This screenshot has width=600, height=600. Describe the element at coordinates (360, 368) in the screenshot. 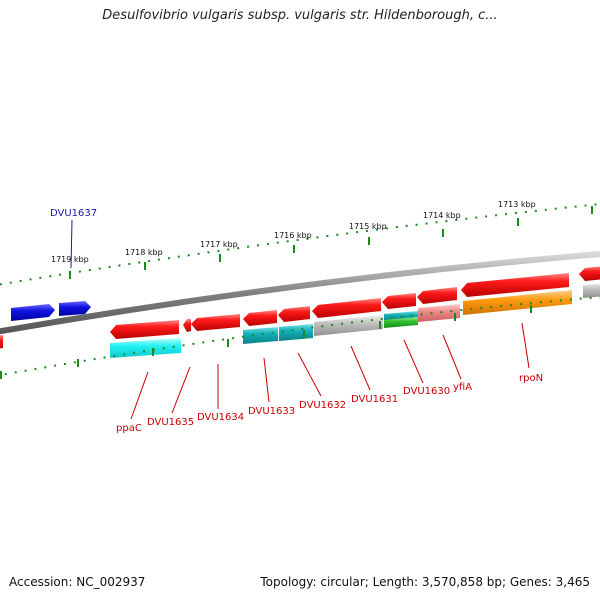

I see `leader-dvu1631` at that location.